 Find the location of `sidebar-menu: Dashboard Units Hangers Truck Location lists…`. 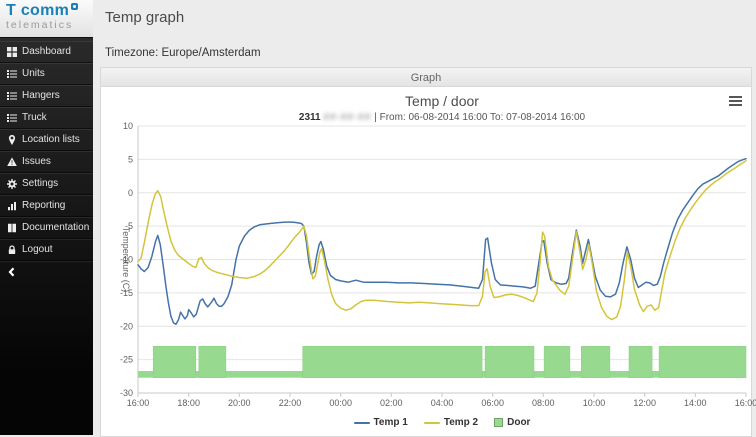

sidebar-menu: Dashboard Units Hangers Truck Location lists… is located at coordinates (46, 151).